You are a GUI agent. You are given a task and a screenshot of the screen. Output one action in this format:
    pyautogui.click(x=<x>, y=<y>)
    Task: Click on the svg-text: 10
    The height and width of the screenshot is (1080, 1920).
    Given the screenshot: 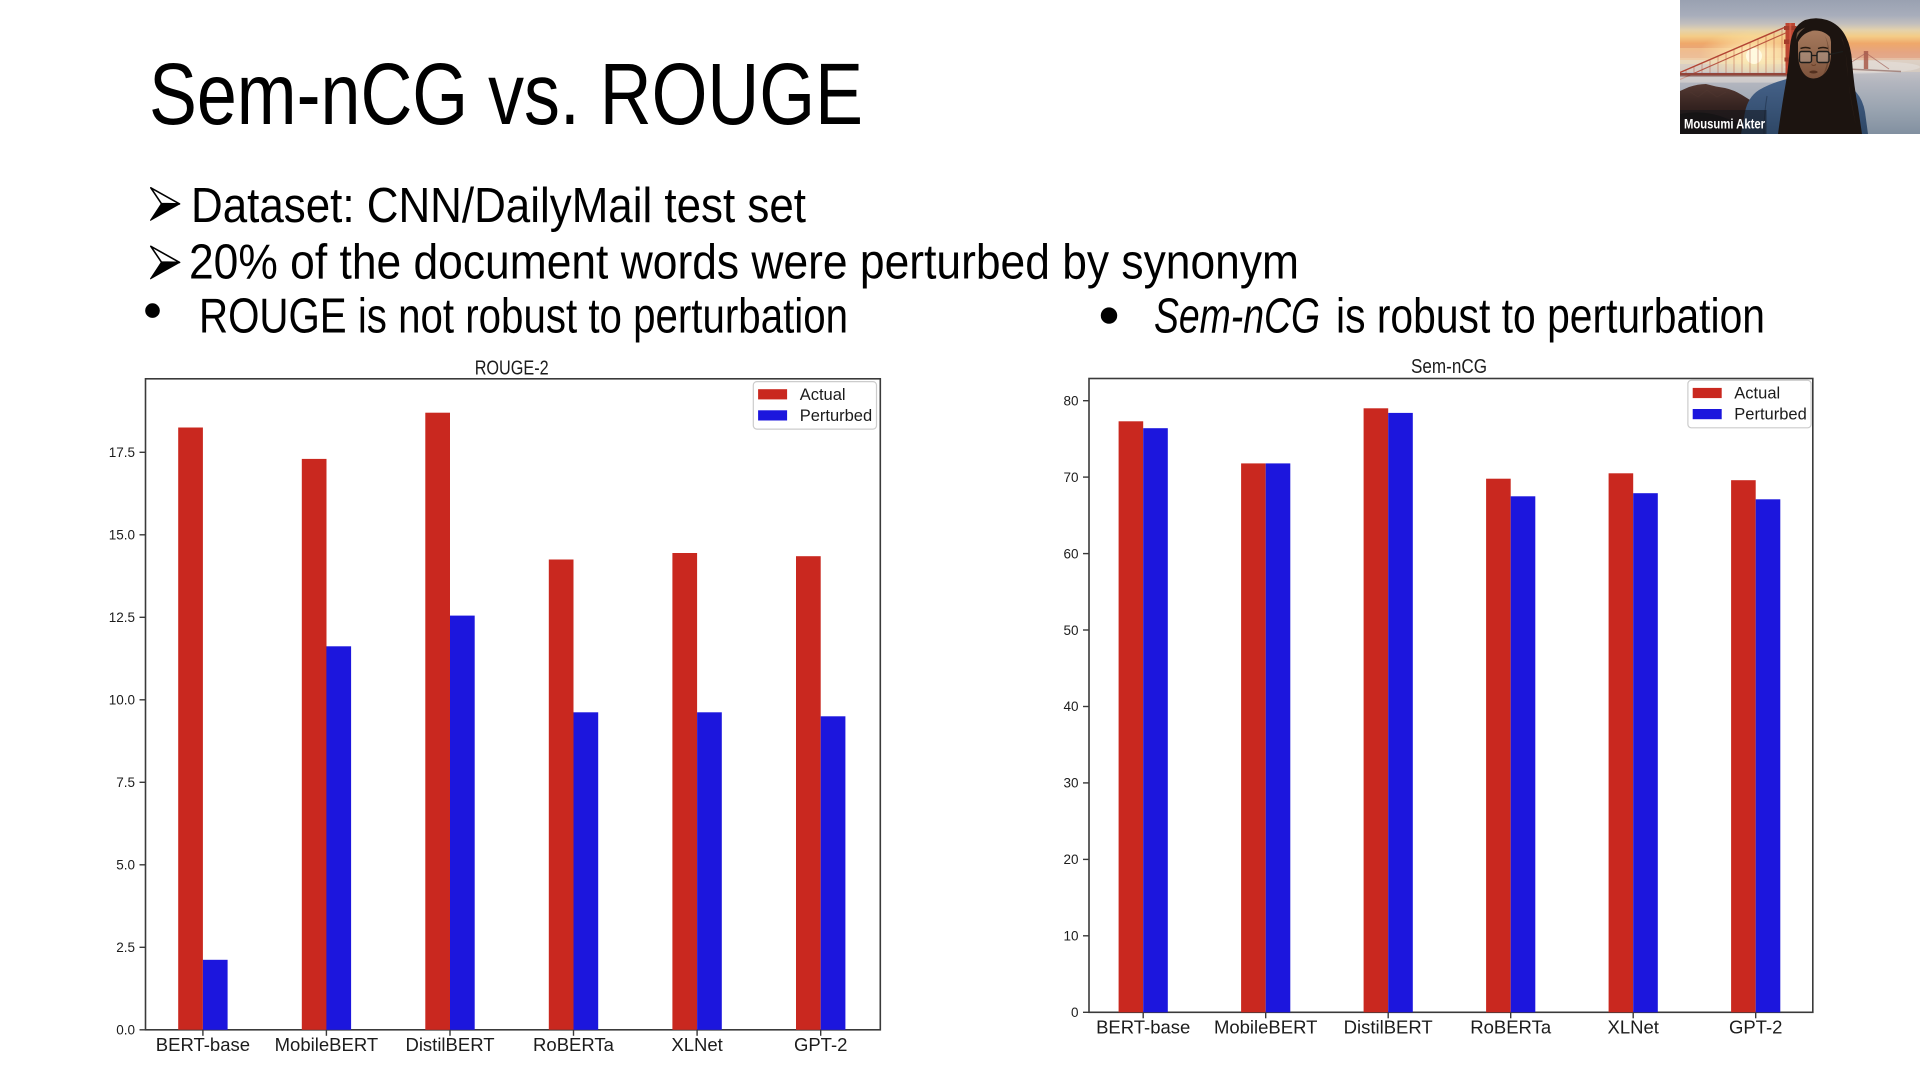 What is the action you would take?
    pyautogui.click(x=1070, y=936)
    